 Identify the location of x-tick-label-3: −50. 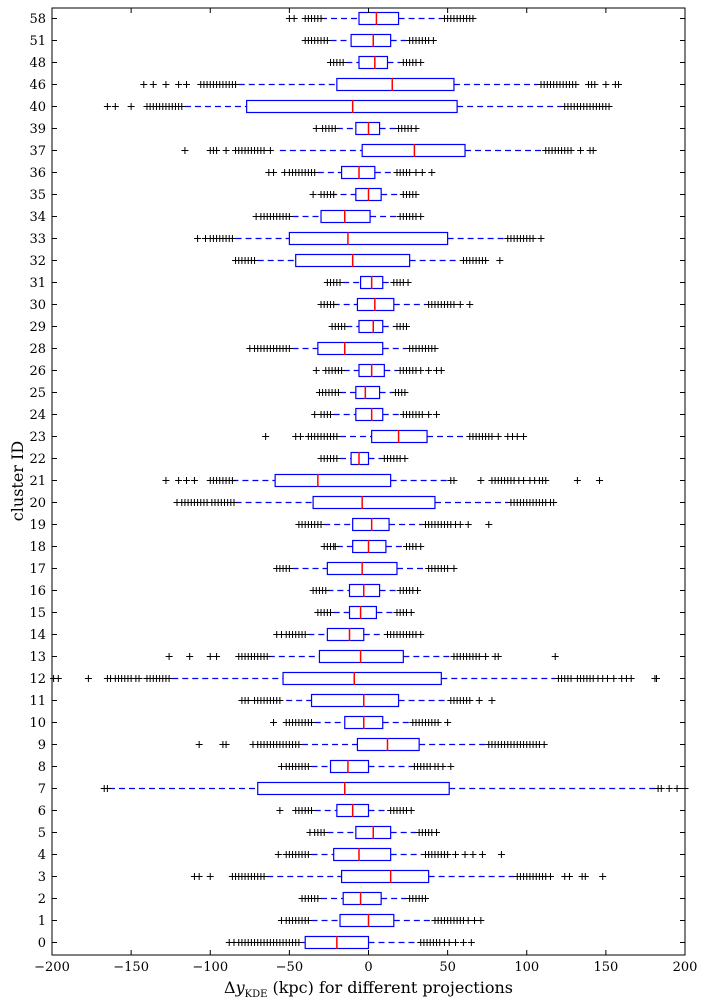
(289, 967).